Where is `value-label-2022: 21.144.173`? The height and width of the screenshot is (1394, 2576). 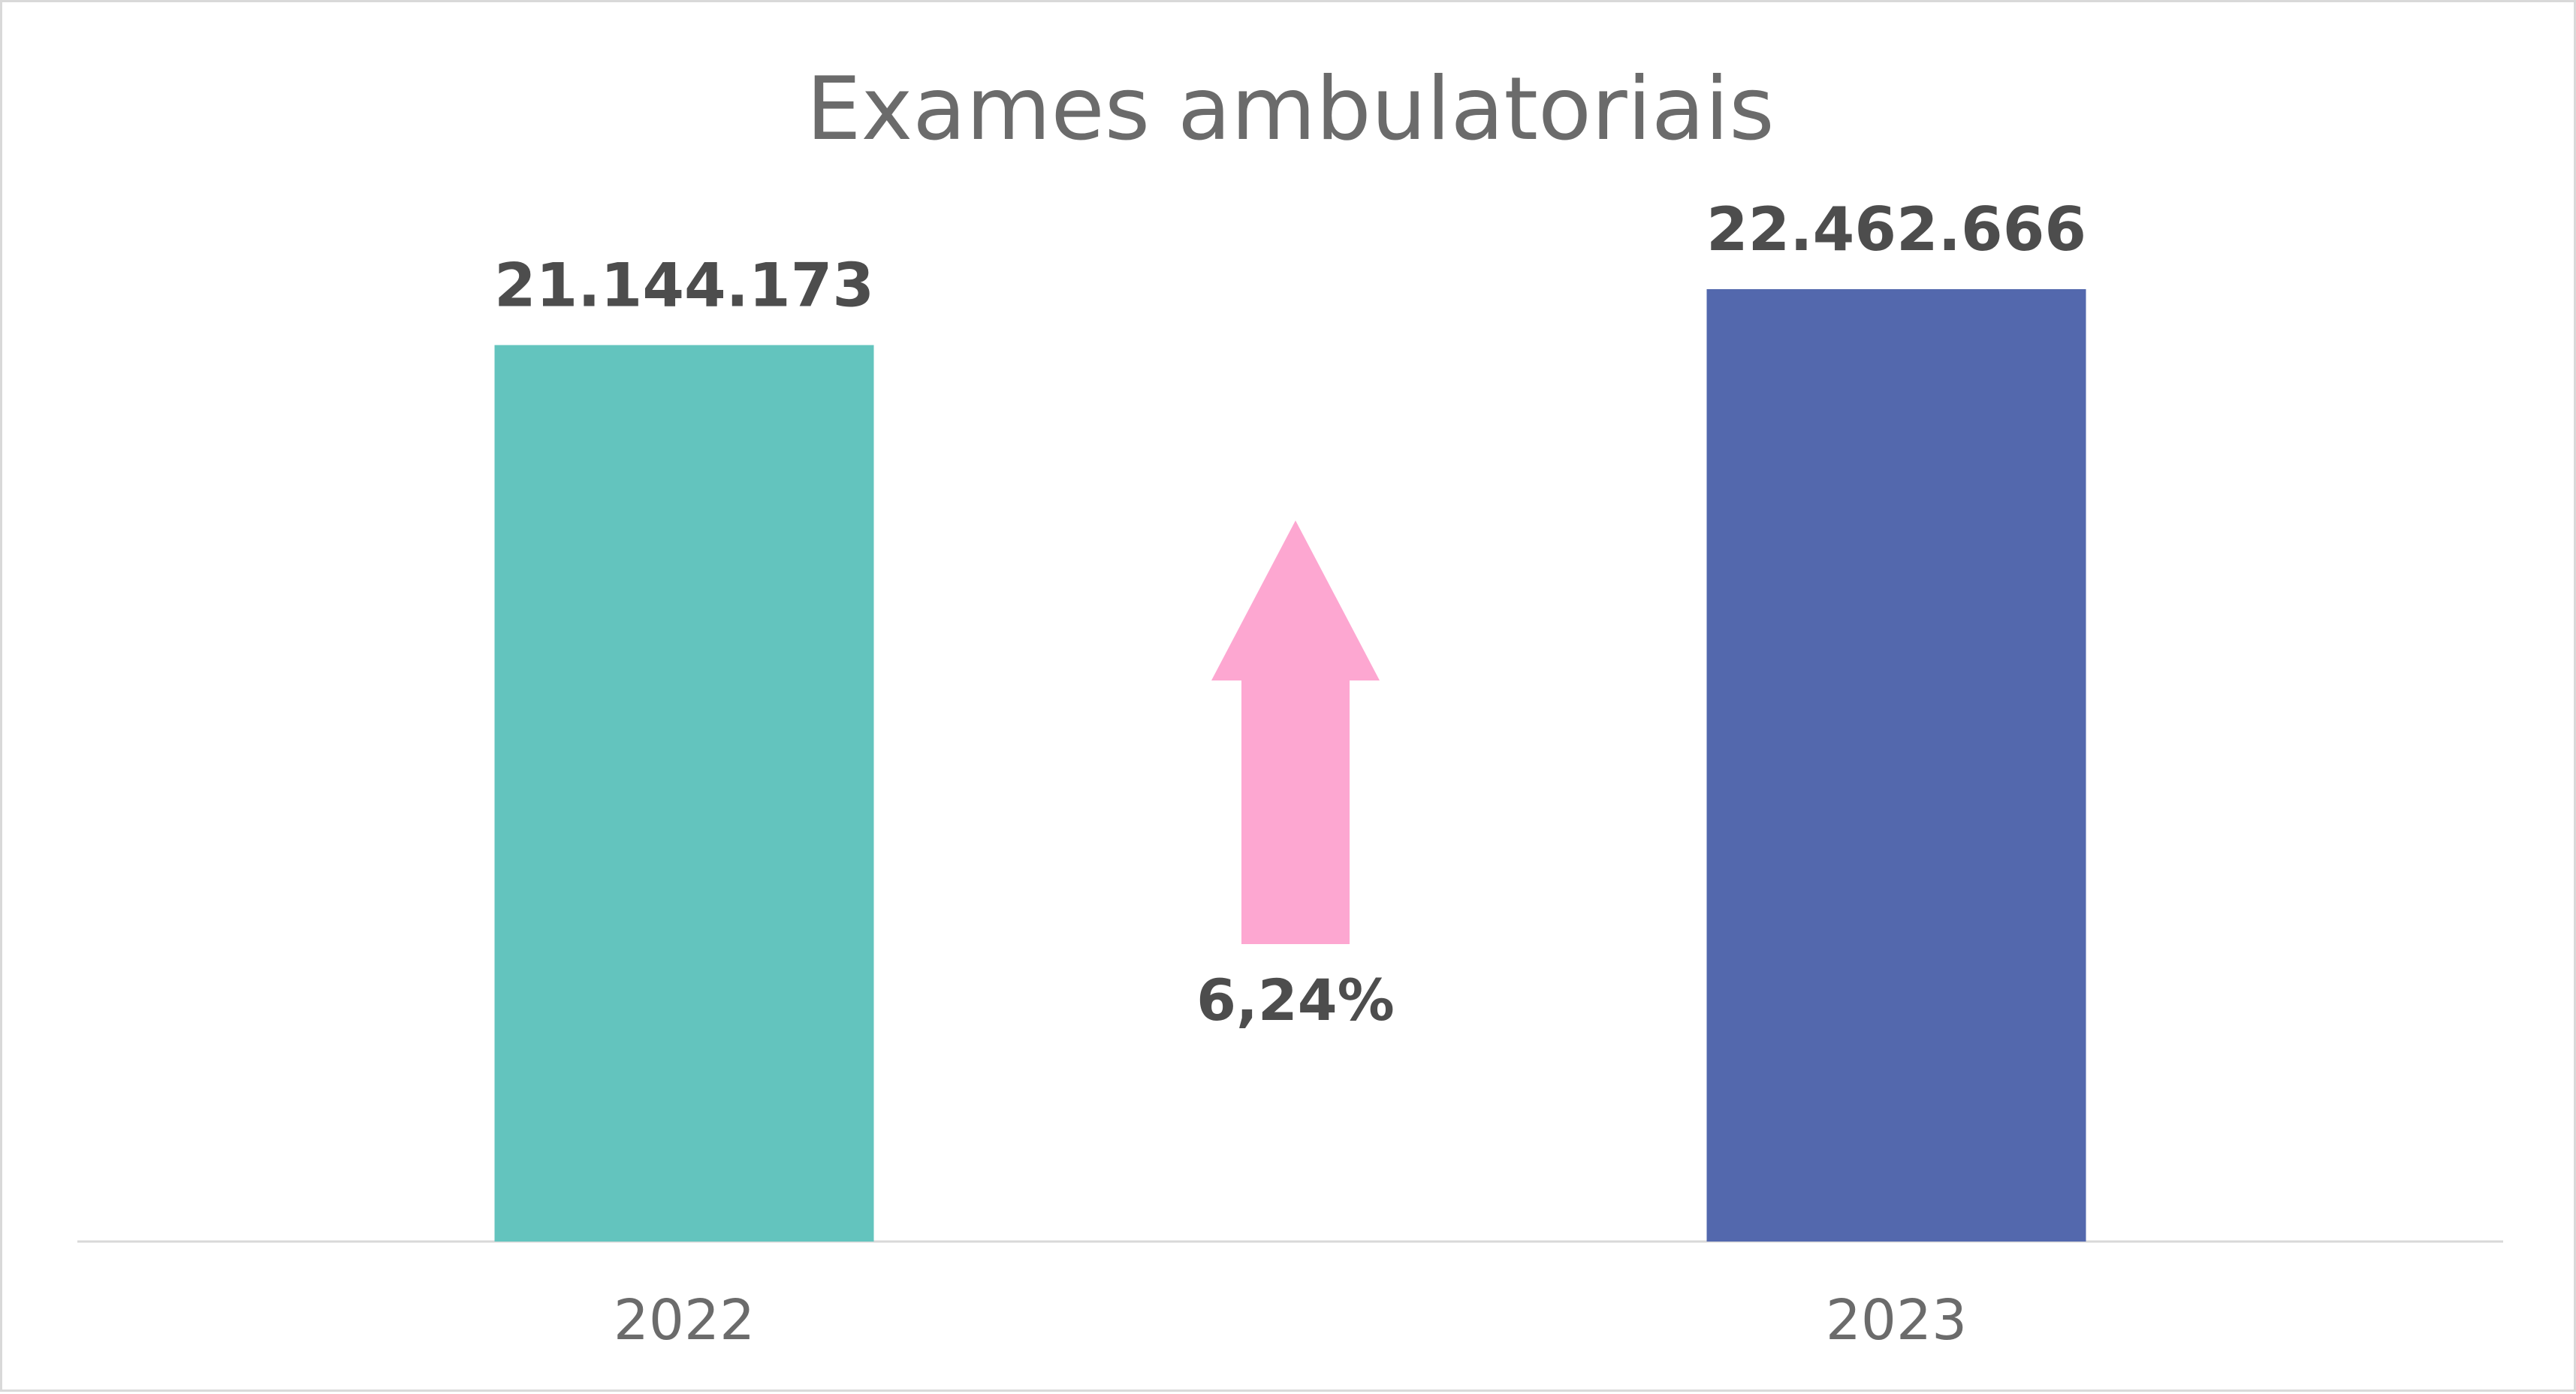
value-label-2022: 21.144.173 is located at coordinates (684, 285).